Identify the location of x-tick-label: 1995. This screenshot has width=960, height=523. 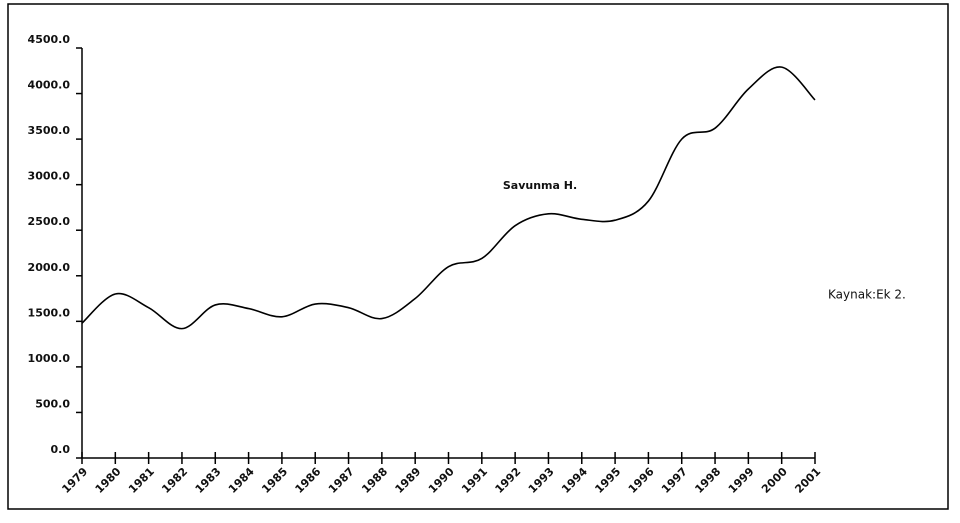
(607, 480).